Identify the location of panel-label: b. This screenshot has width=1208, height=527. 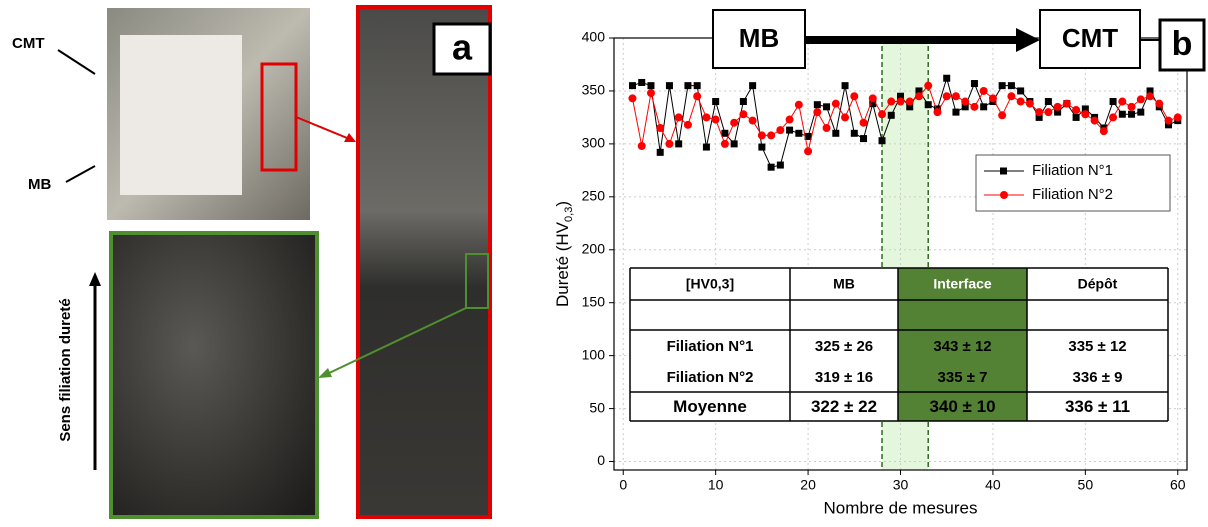
(1182, 44).